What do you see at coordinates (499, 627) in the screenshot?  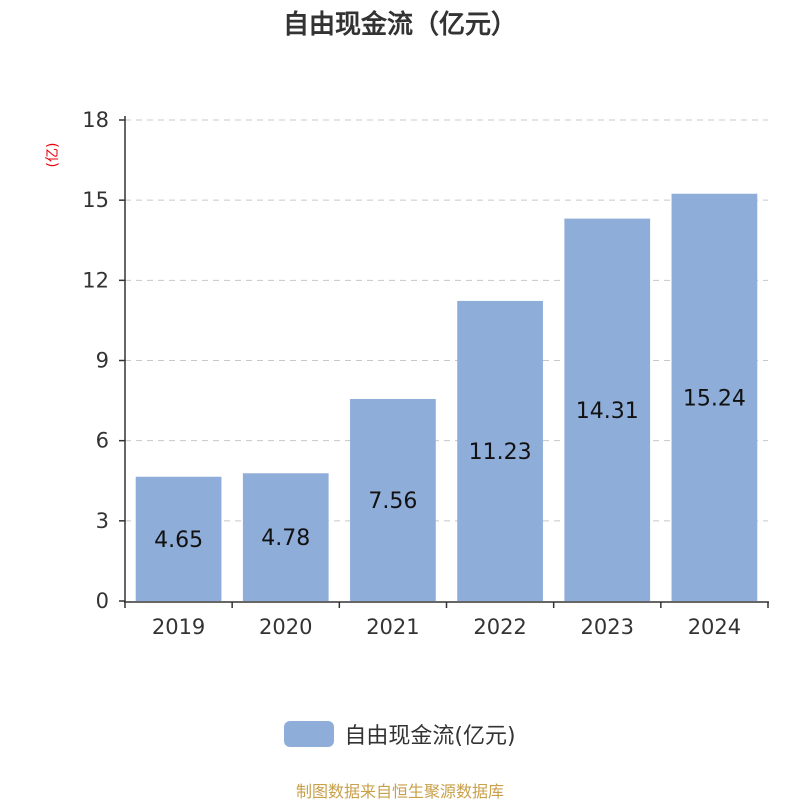 I see `x-tick-label: 2022` at bounding box center [499, 627].